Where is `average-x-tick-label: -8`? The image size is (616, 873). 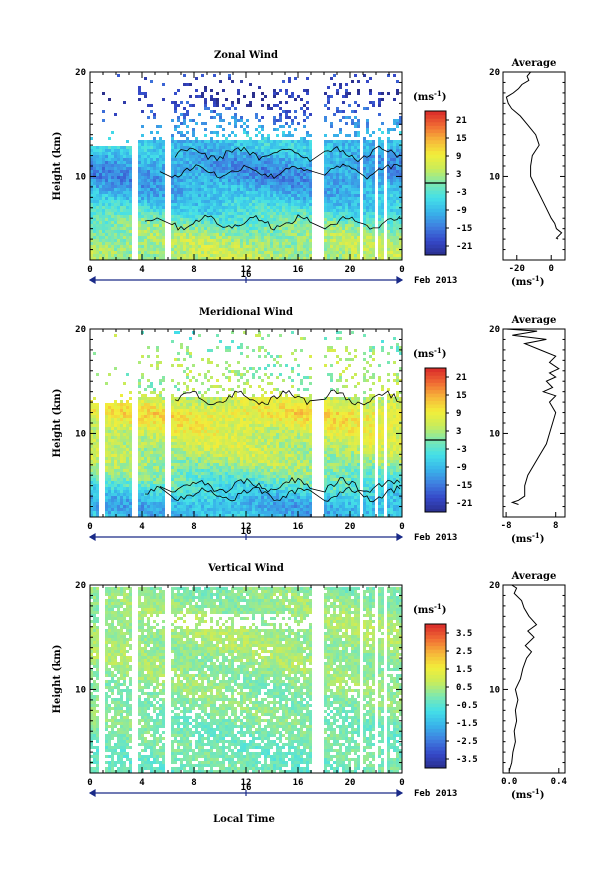 average-x-tick-label: -8 is located at coordinates (506, 526).